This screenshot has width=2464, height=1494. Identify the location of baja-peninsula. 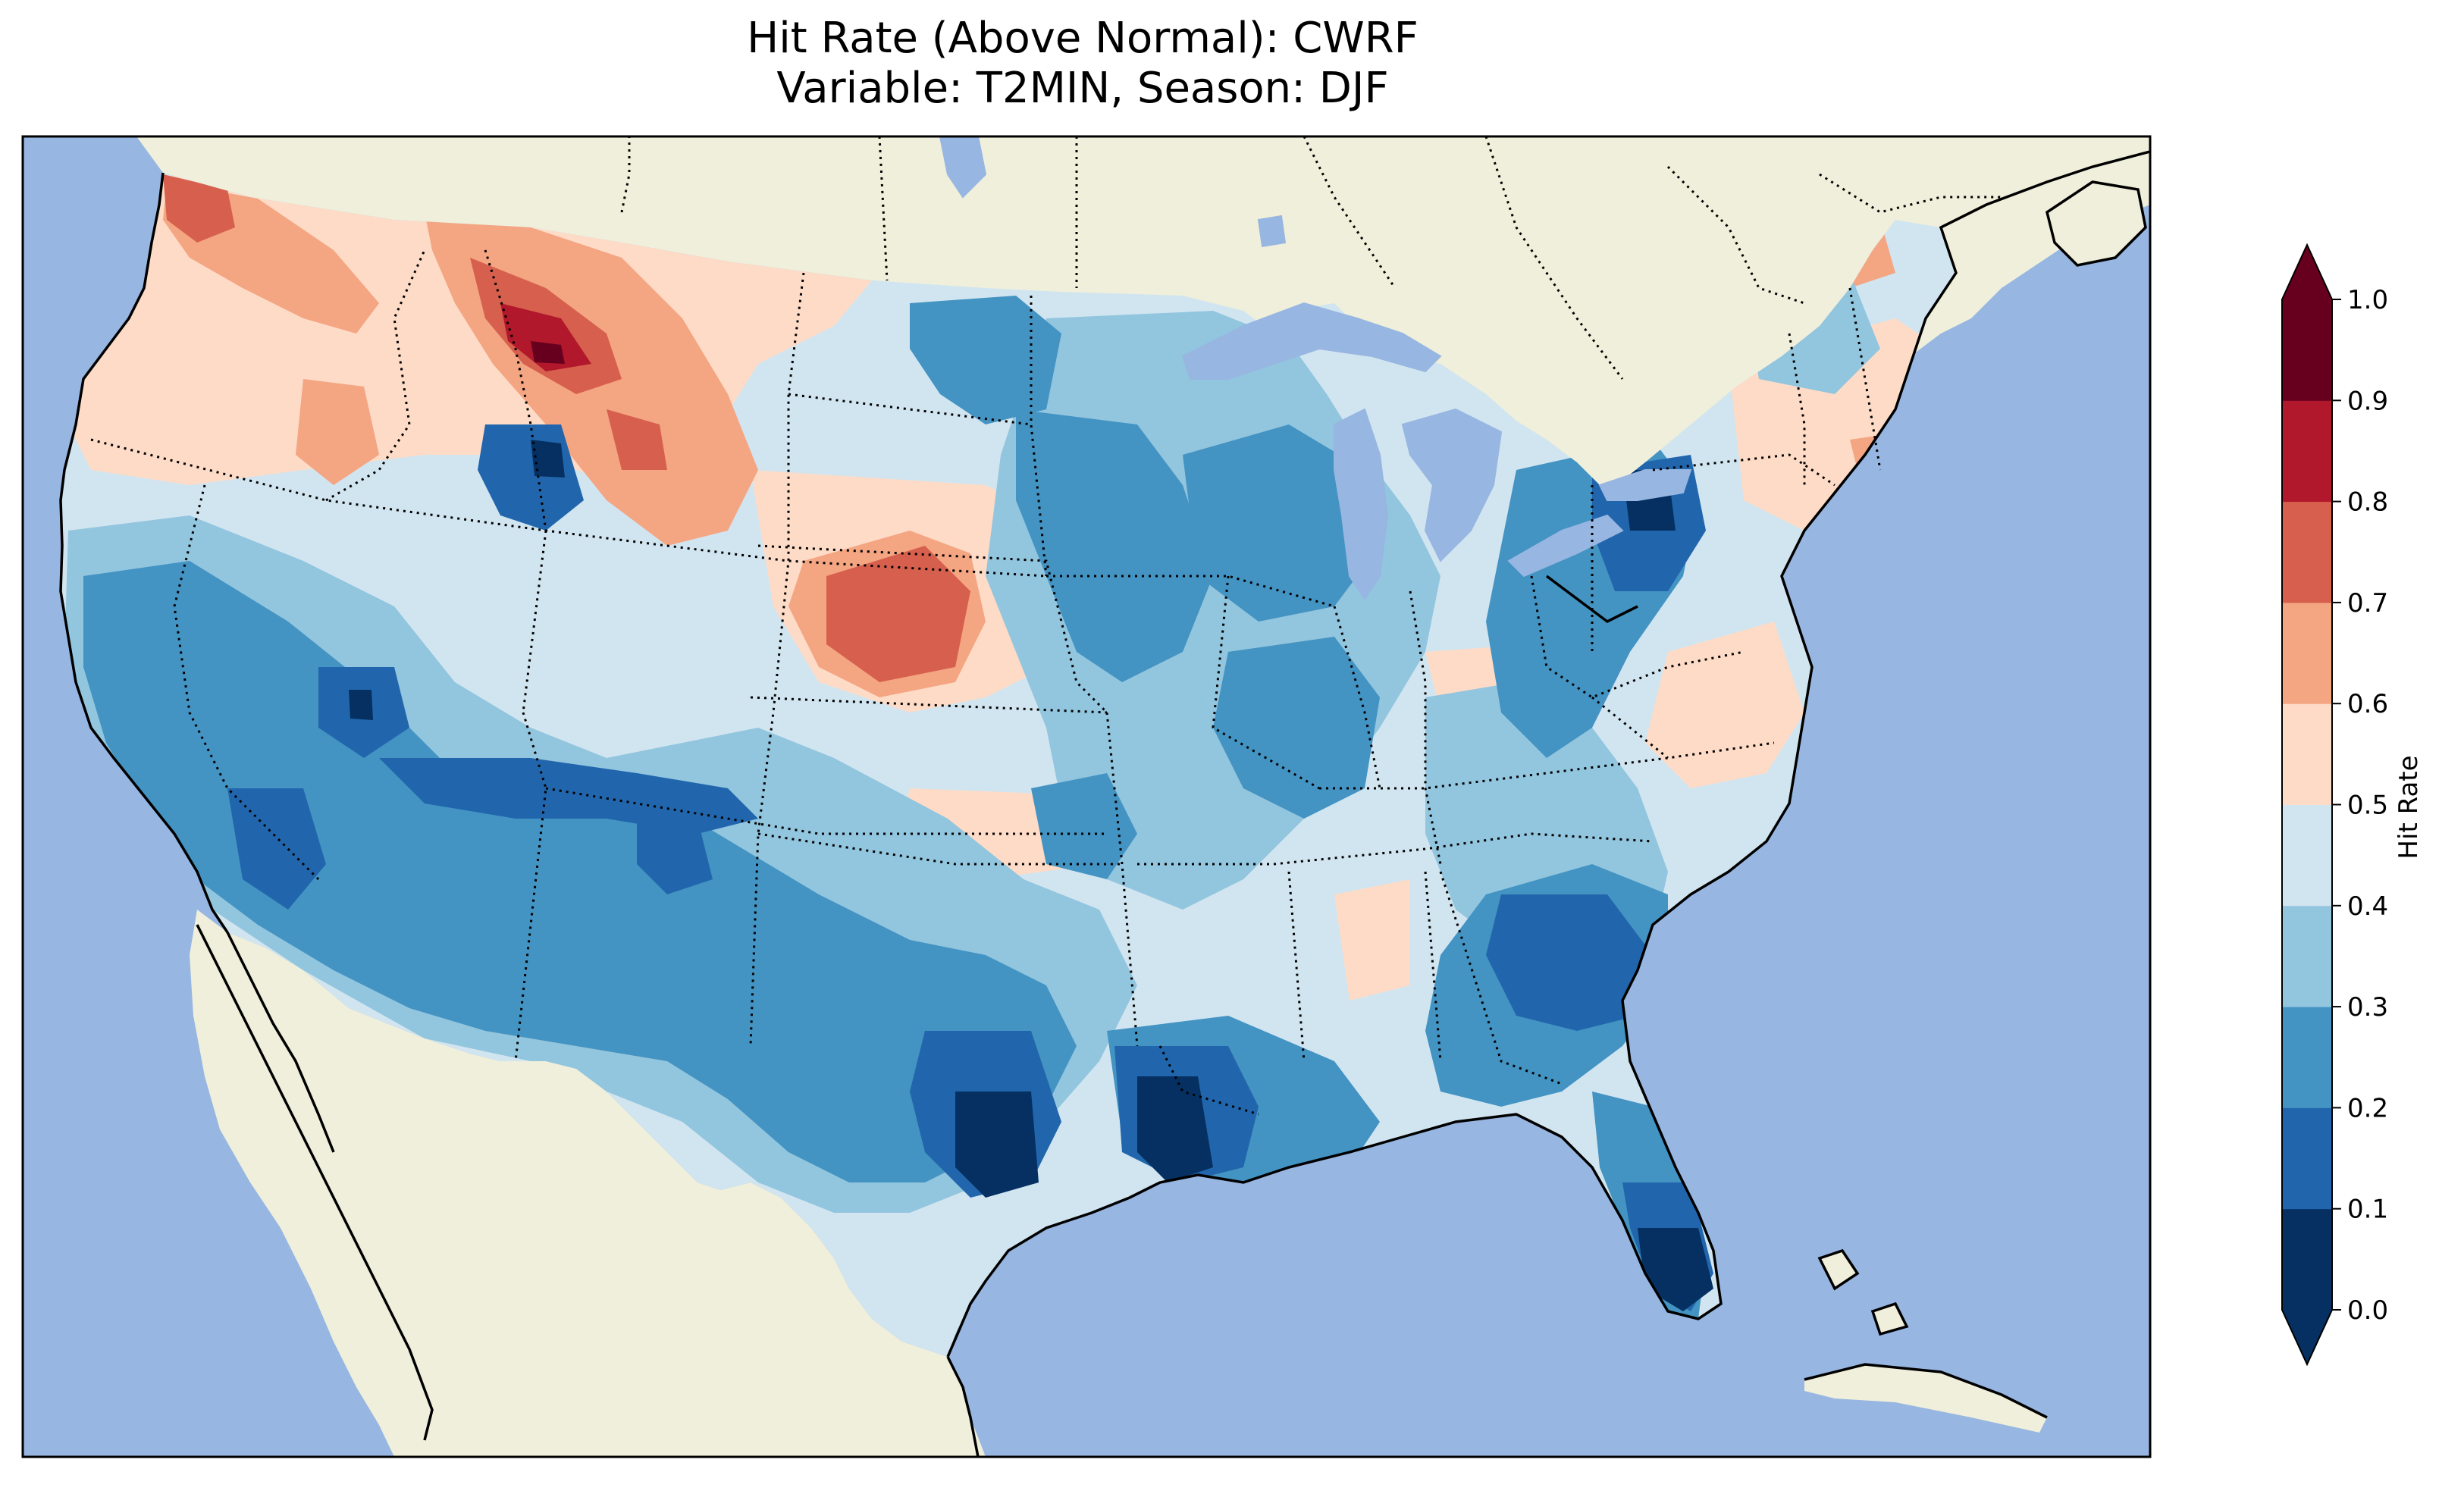
(315, 1182).